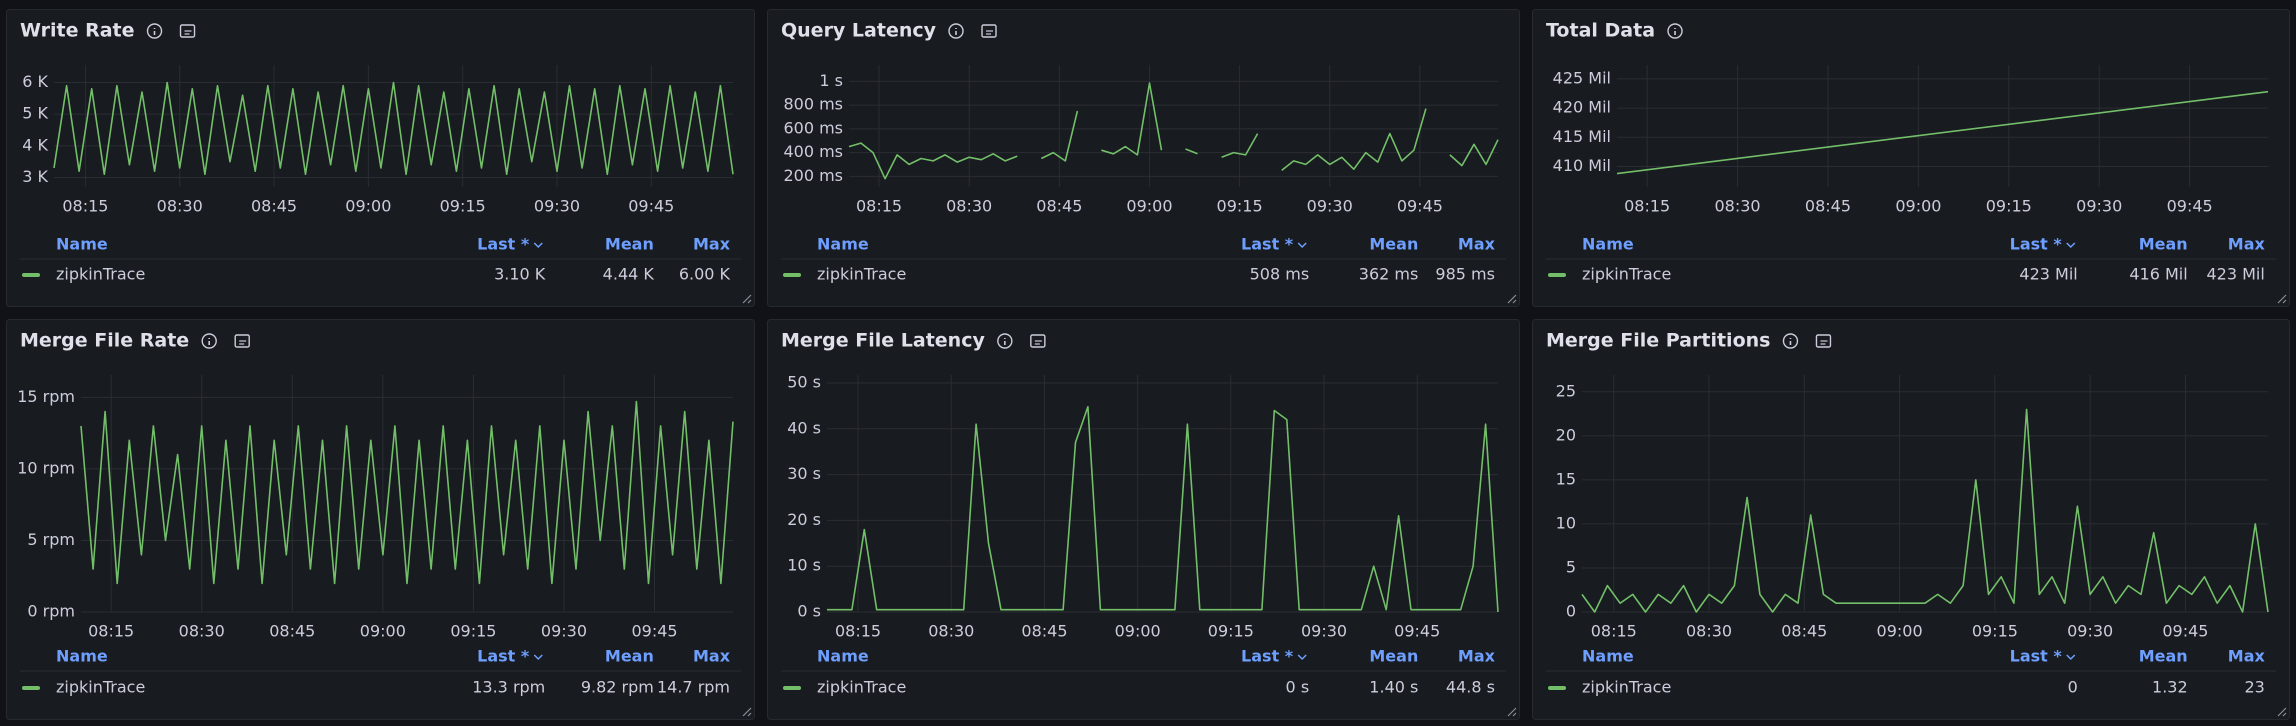 This screenshot has width=2296, height=726. I want to click on y-tick-label: 10, so click(1566, 522).